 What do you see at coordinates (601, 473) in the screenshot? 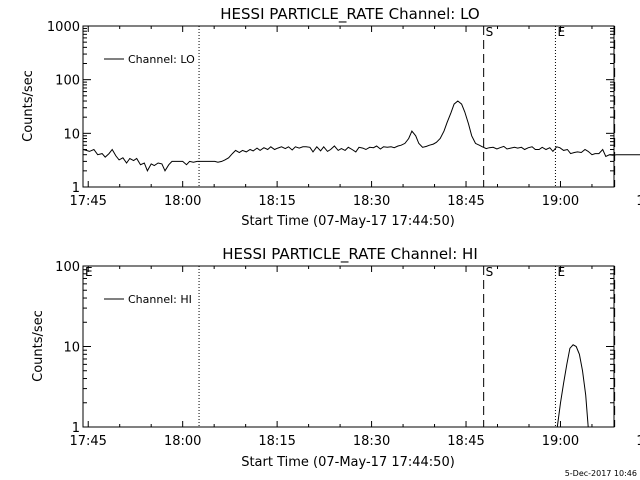
I see `timestamp: 5-Dec-2017 10:46` at bounding box center [601, 473].